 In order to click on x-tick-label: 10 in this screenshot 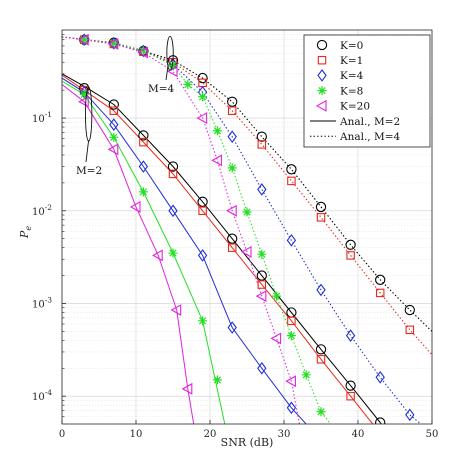, I will do `click(136, 434)`.